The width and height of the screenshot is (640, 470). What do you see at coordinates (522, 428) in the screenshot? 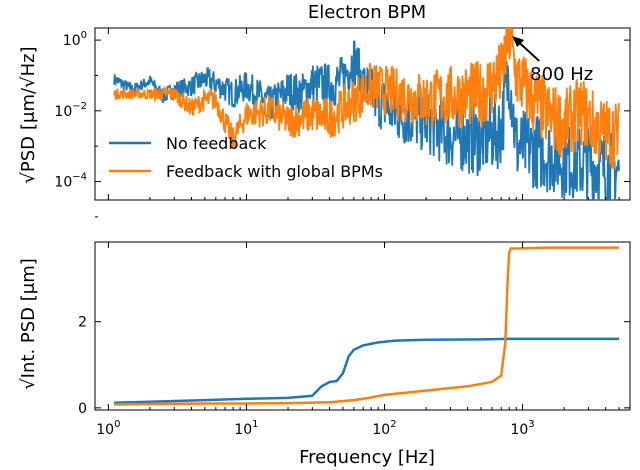
I see `bottom-xtick-label: 10³` at bounding box center [522, 428].